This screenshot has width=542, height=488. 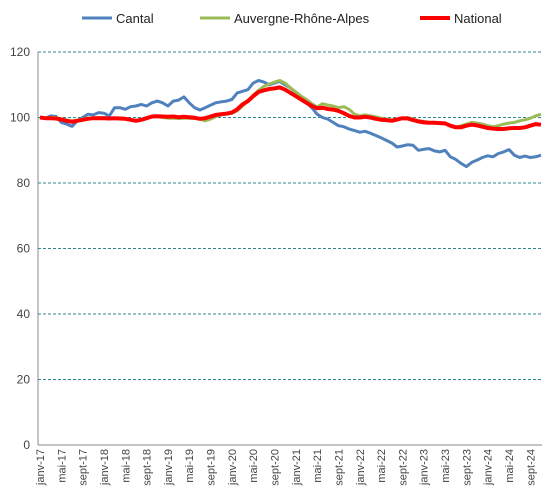 I want to click on x-tick-label: sept-24, so click(x=531, y=467).